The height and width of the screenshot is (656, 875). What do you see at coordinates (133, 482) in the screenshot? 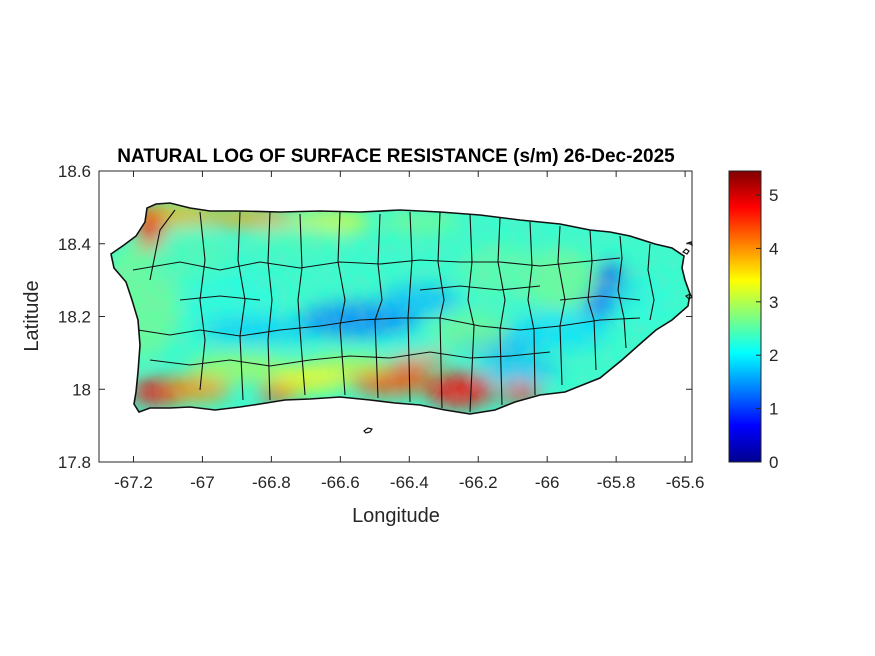
I see `x-tick-label: -67.2` at bounding box center [133, 482].